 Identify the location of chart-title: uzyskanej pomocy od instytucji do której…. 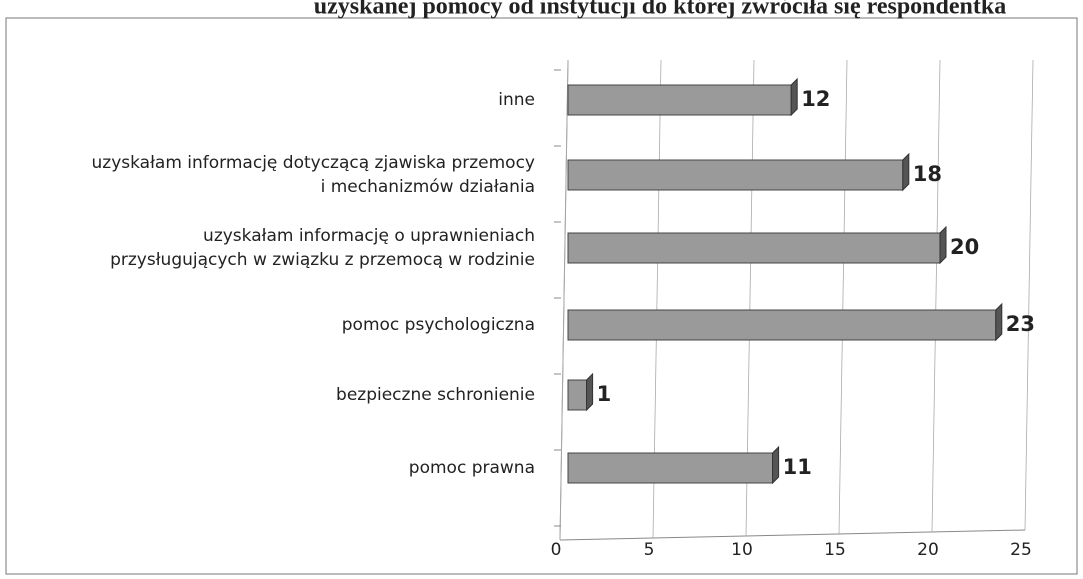
(660, 10).